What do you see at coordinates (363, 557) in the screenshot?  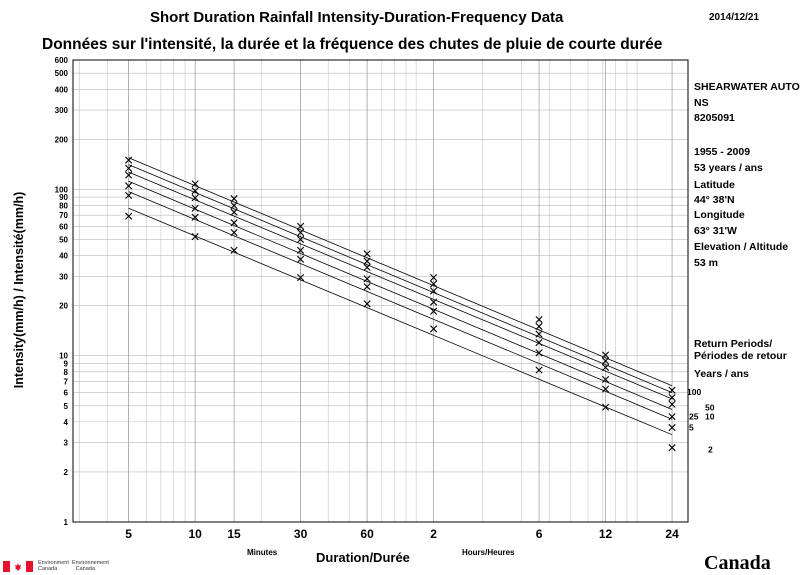 I see `x-axis-label: Duration/Durée` at bounding box center [363, 557].